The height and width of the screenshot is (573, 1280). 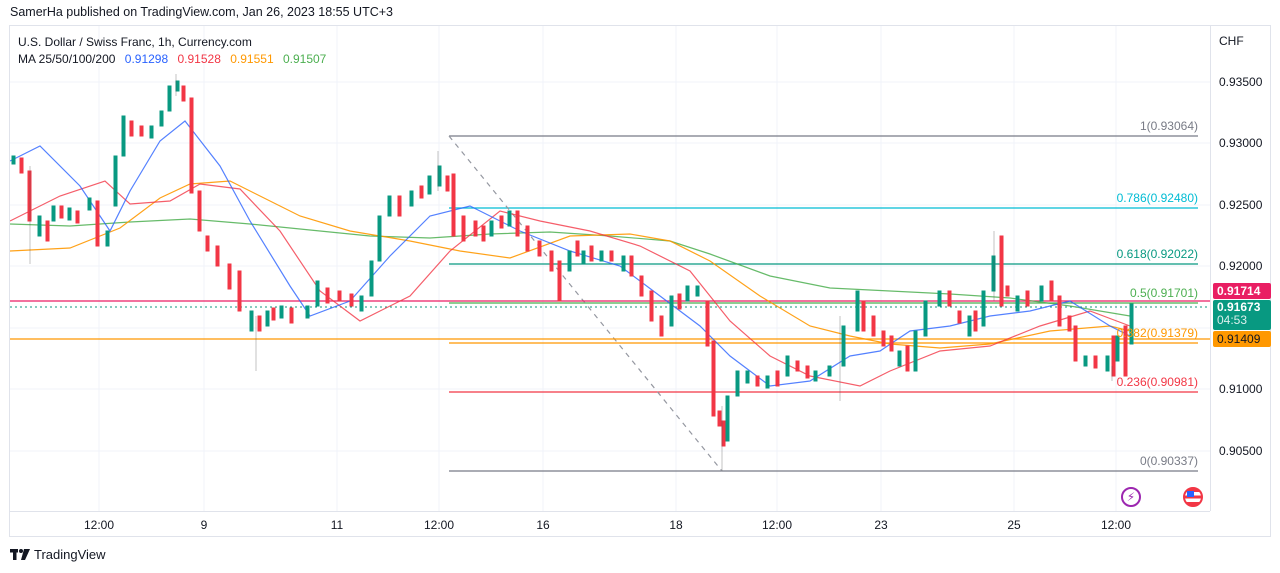 What do you see at coordinates (146, 59) in the screenshot?
I see `ma25-value: 0.91298` at bounding box center [146, 59].